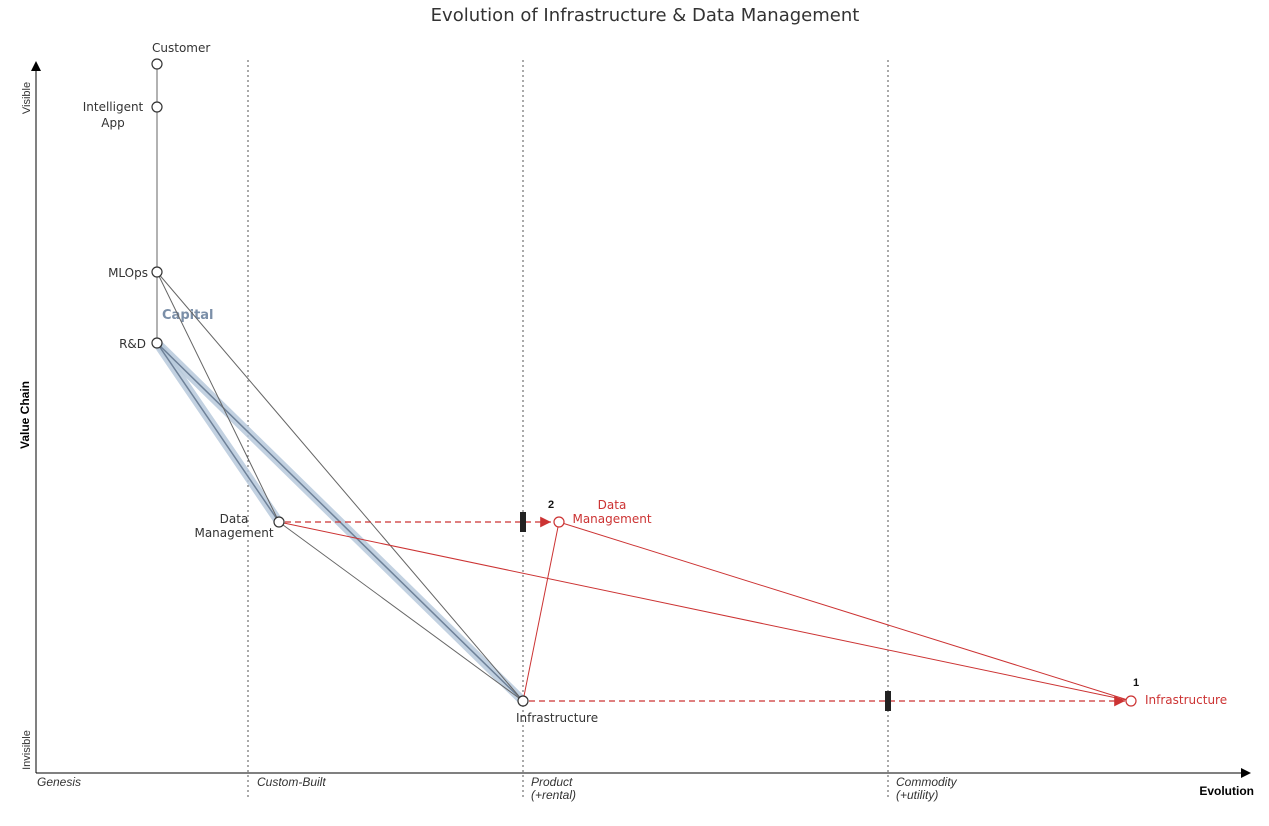 This screenshot has width=1269, height=826. I want to click on stage-commodity: Commodity, so click(927, 782).